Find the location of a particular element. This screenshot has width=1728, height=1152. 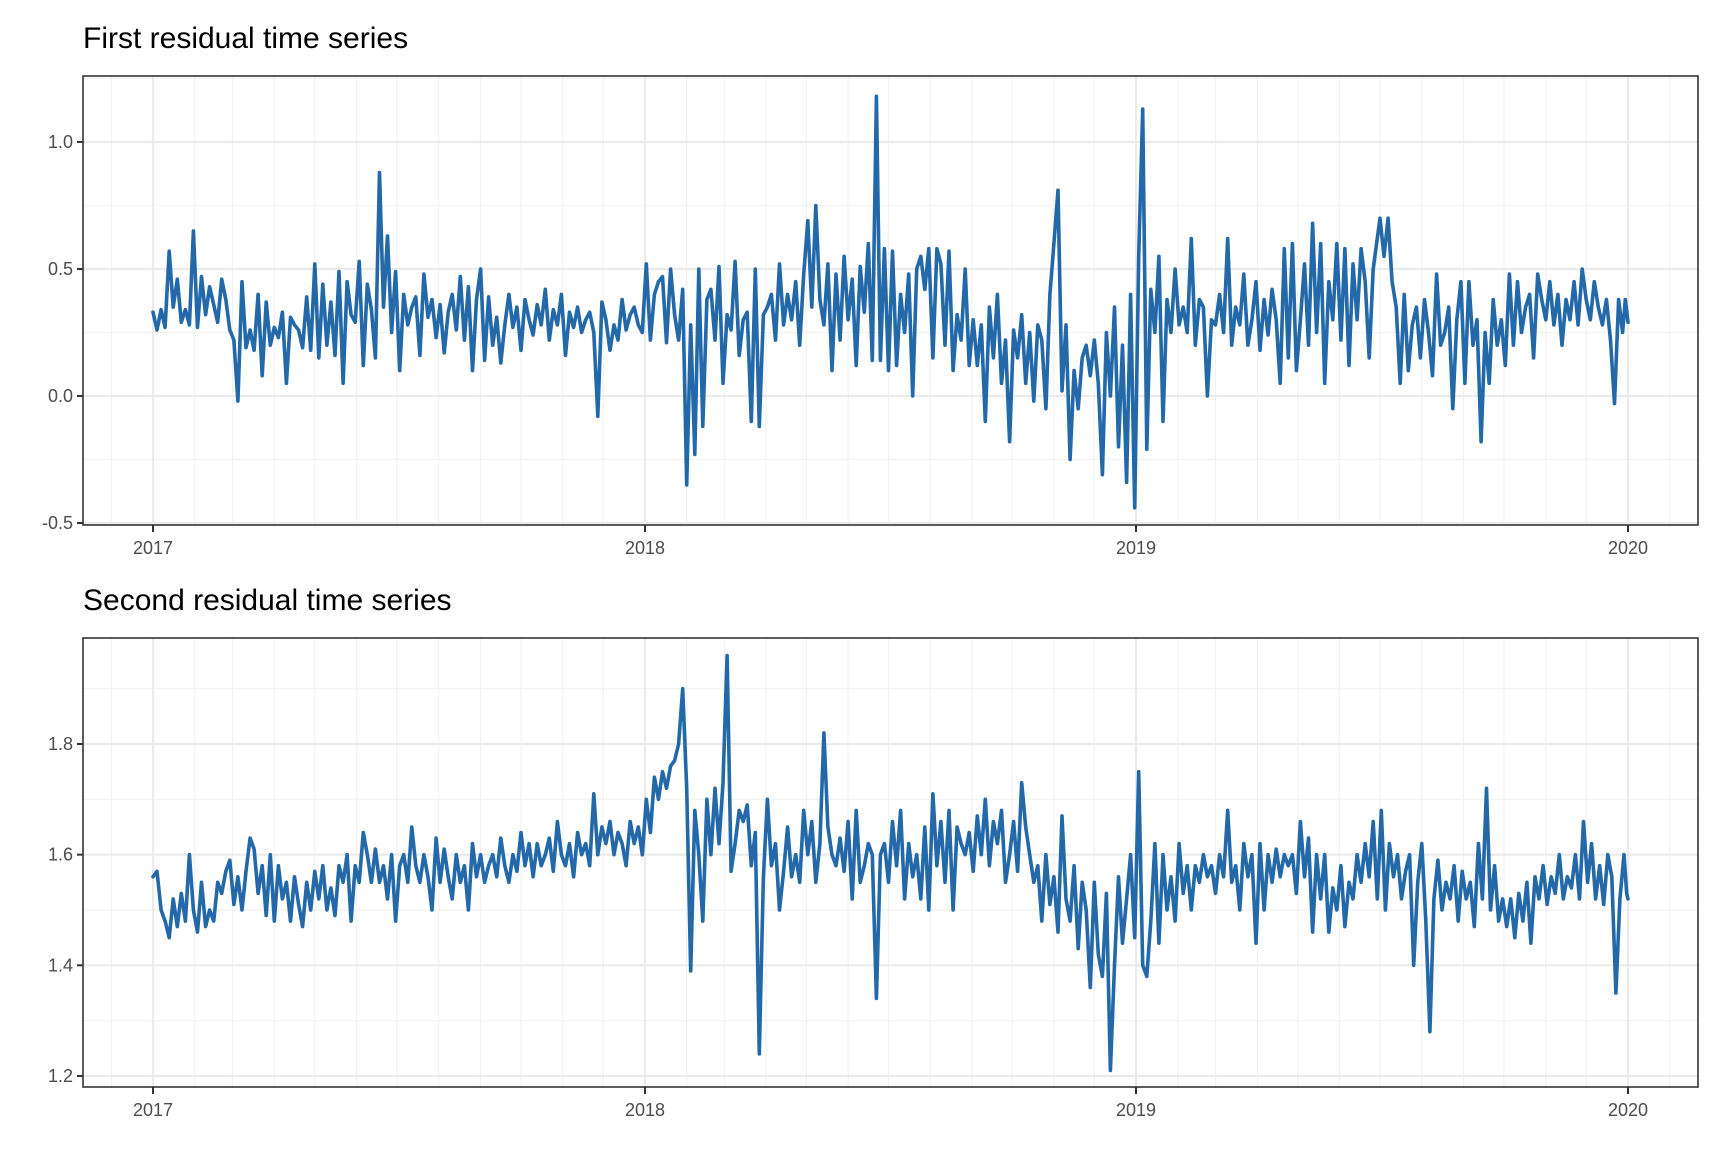

y-tick-label: 1.0 is located at coordinates (60, 142).